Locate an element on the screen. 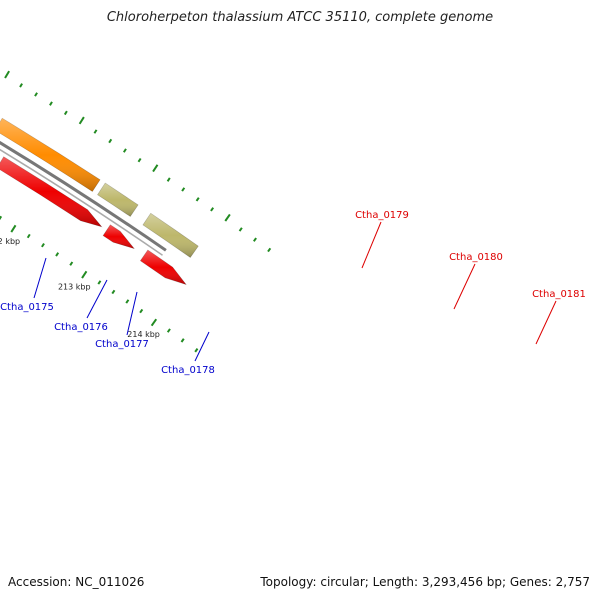  tick-label: 214 kbp is located at coordinates (143, 334).